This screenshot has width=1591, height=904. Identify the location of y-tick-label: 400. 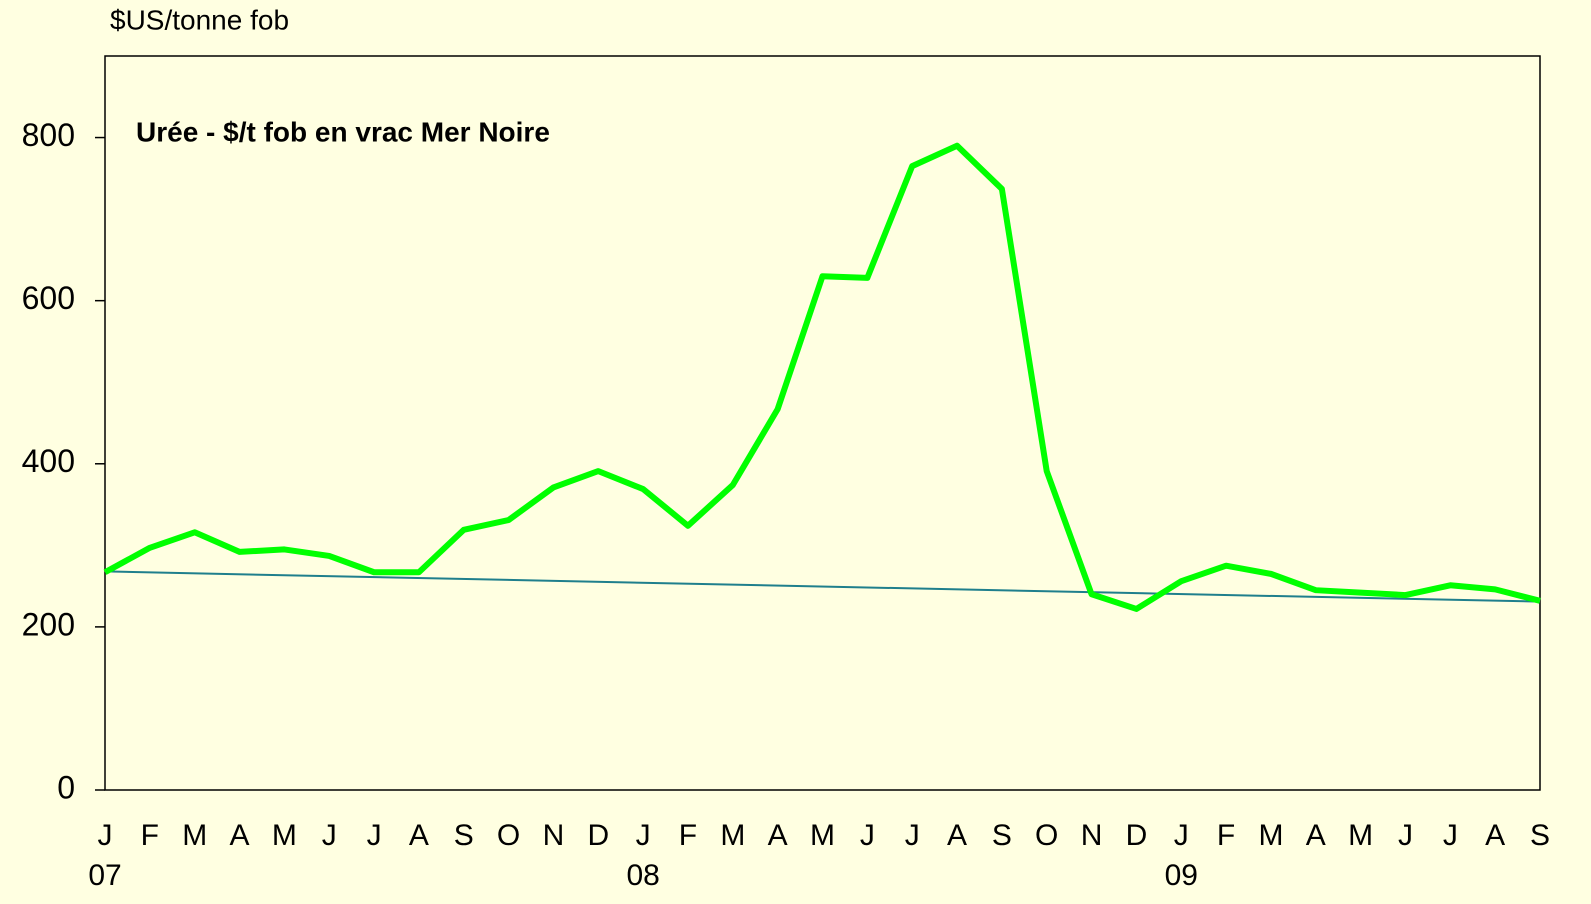
(48, 461).